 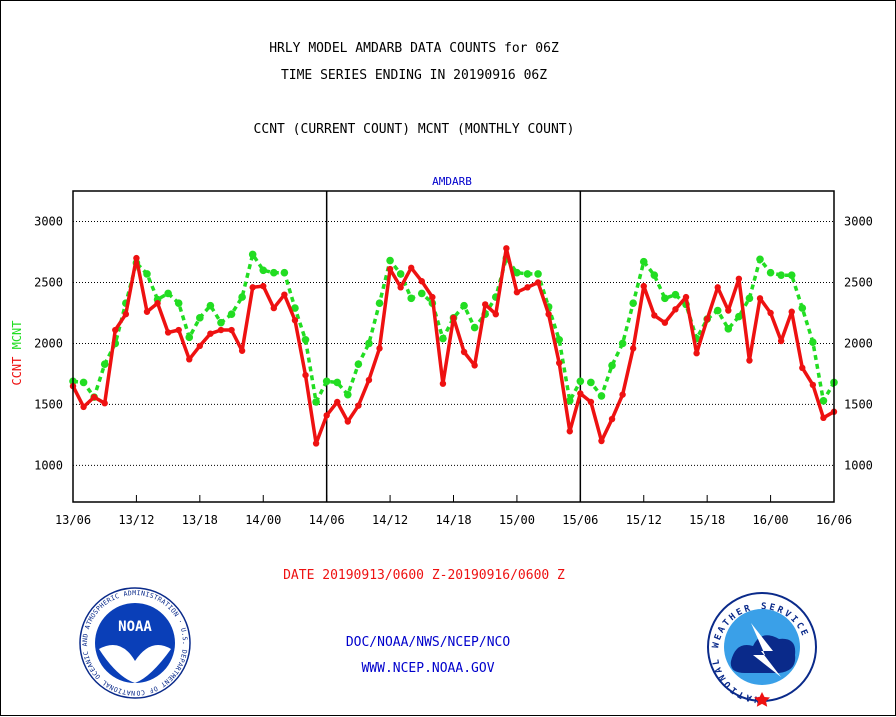 I want to click on nws-star-icon, so click(x=762, y=699).